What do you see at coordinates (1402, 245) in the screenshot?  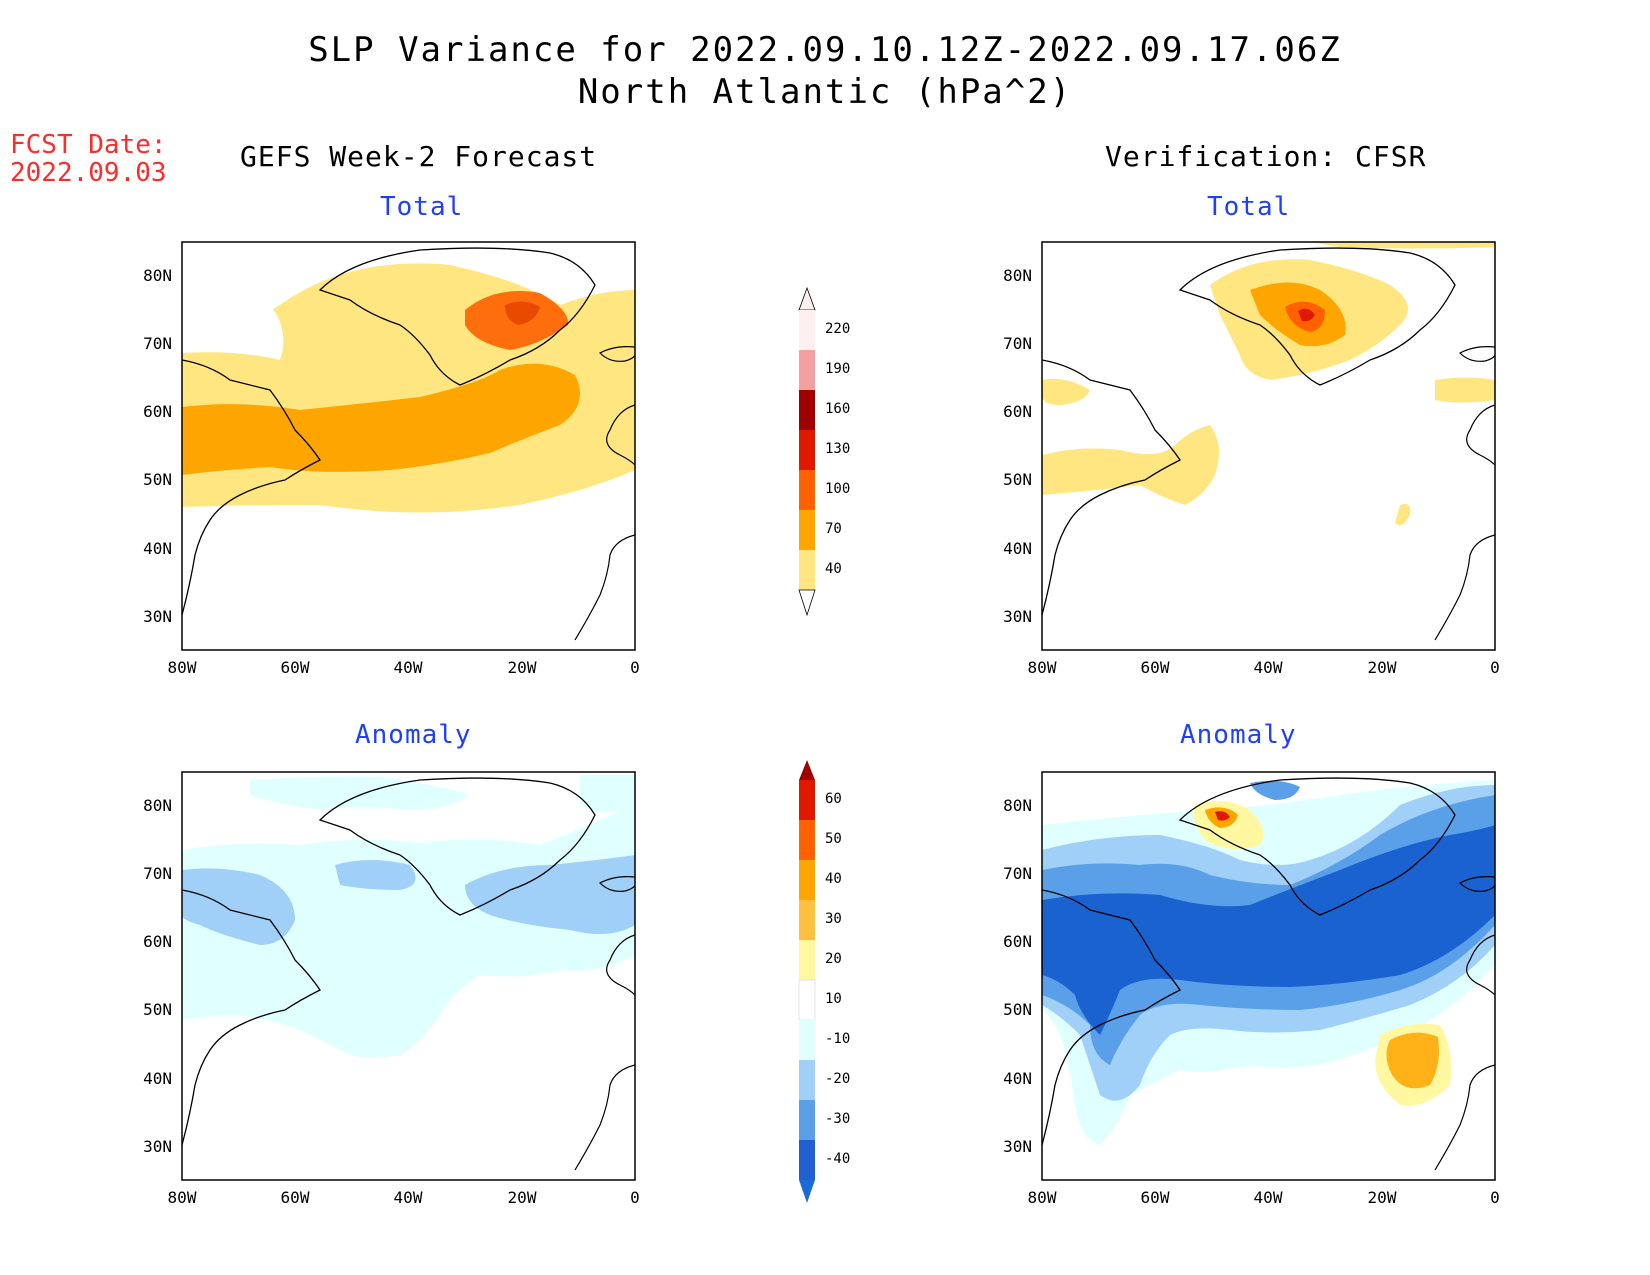 I see `variance-40-top` at bounding box center [1402, 245].